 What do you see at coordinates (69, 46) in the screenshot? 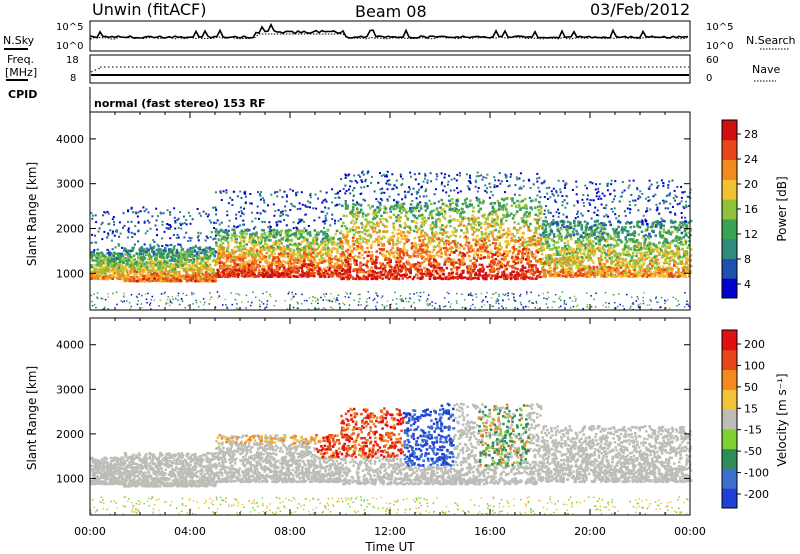
I see `noise-left-tick-low: 10^0` at bounding box center [69, 46].